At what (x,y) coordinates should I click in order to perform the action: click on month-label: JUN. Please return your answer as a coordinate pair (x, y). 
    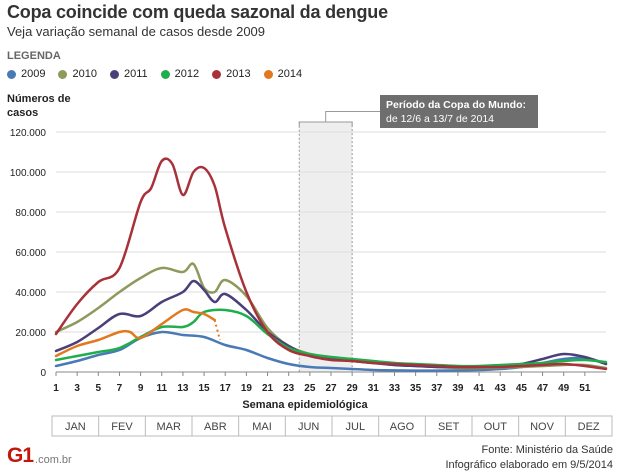
    Looking at the image, I should click on (308, 427).